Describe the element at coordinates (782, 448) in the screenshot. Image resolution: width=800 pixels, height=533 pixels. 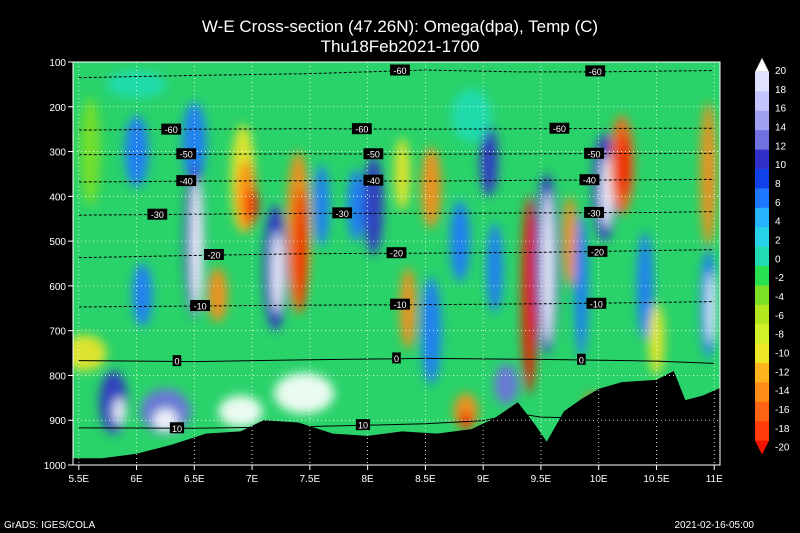
I see `colorbar-label: -20` at that location.